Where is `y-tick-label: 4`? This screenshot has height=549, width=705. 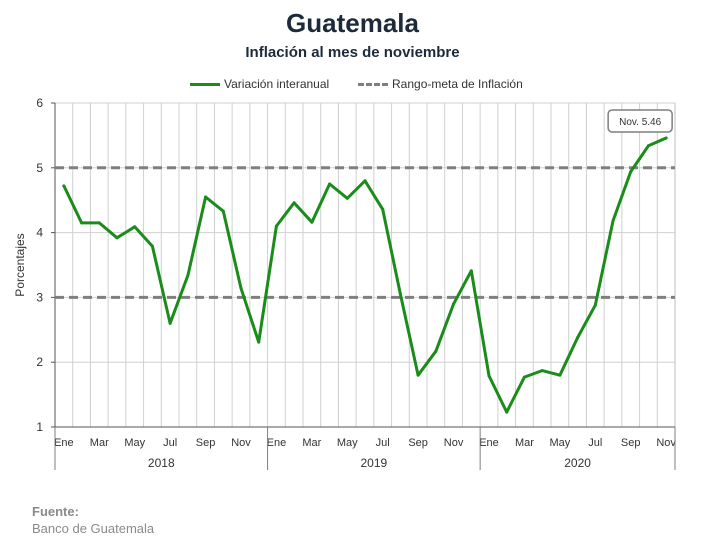 y-tick-label: 4 is located at coordinates (39, 233).